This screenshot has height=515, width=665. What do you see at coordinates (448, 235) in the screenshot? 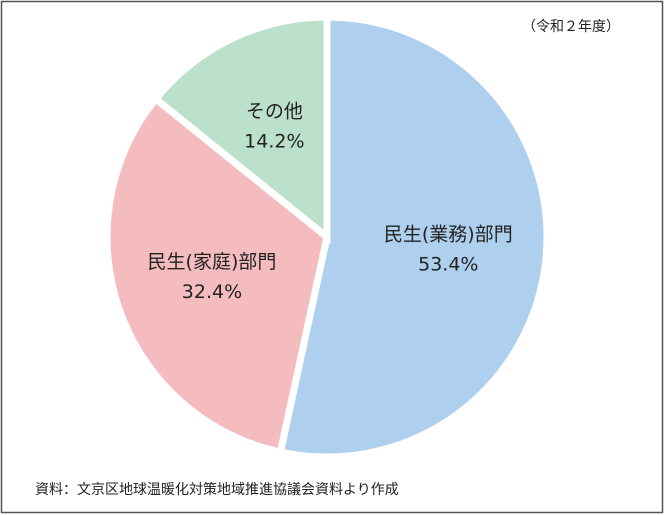
I see `slice-label: 民生(業務)部門` at bounding box center [448, 235].